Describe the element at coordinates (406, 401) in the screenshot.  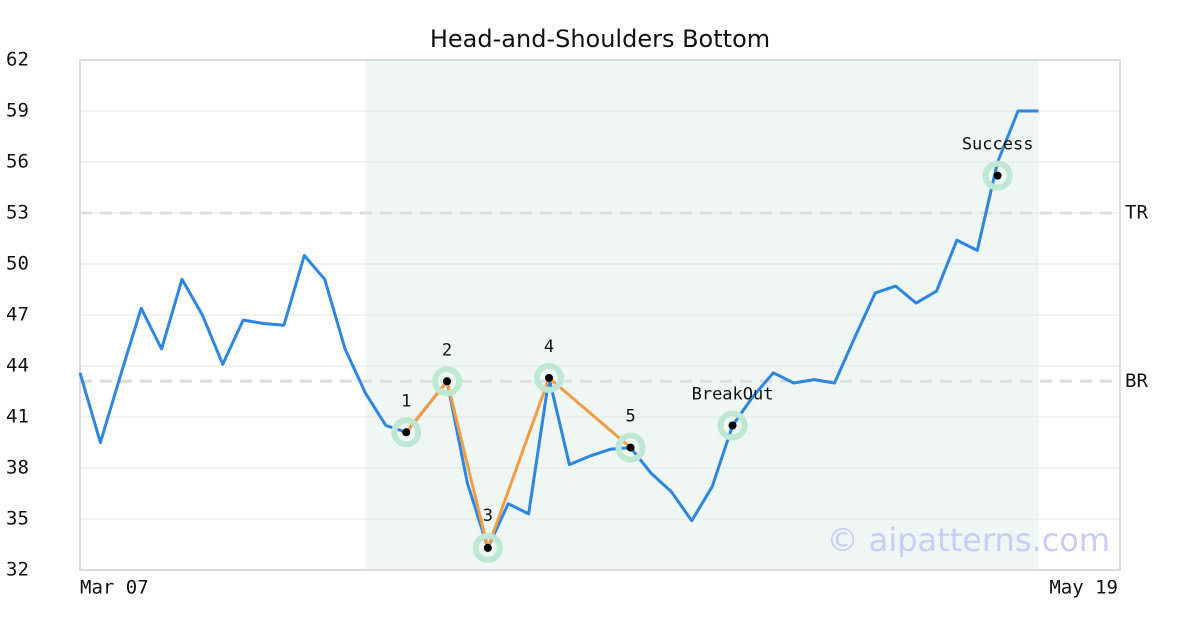
I see `marker-label: 1` at that location.